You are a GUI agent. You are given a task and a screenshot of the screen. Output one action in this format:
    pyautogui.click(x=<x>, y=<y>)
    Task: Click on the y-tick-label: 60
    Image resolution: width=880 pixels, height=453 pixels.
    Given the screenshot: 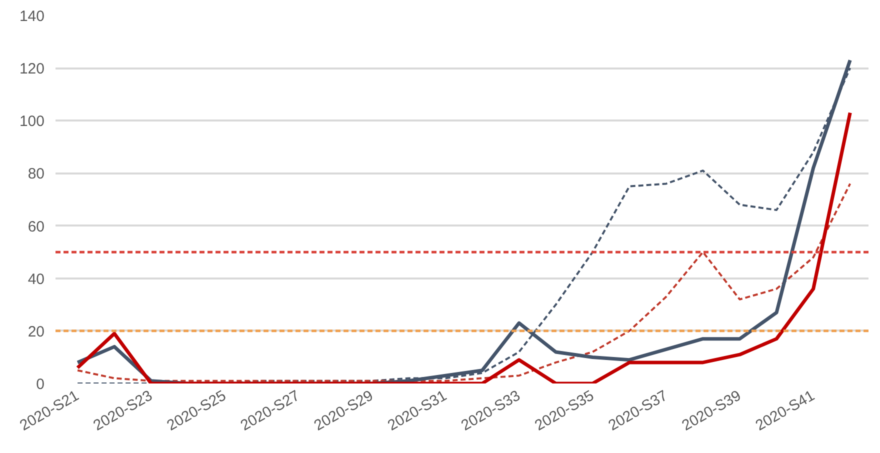 What is the action you would take?
    pyautogui.click(x=36, y=227)
    